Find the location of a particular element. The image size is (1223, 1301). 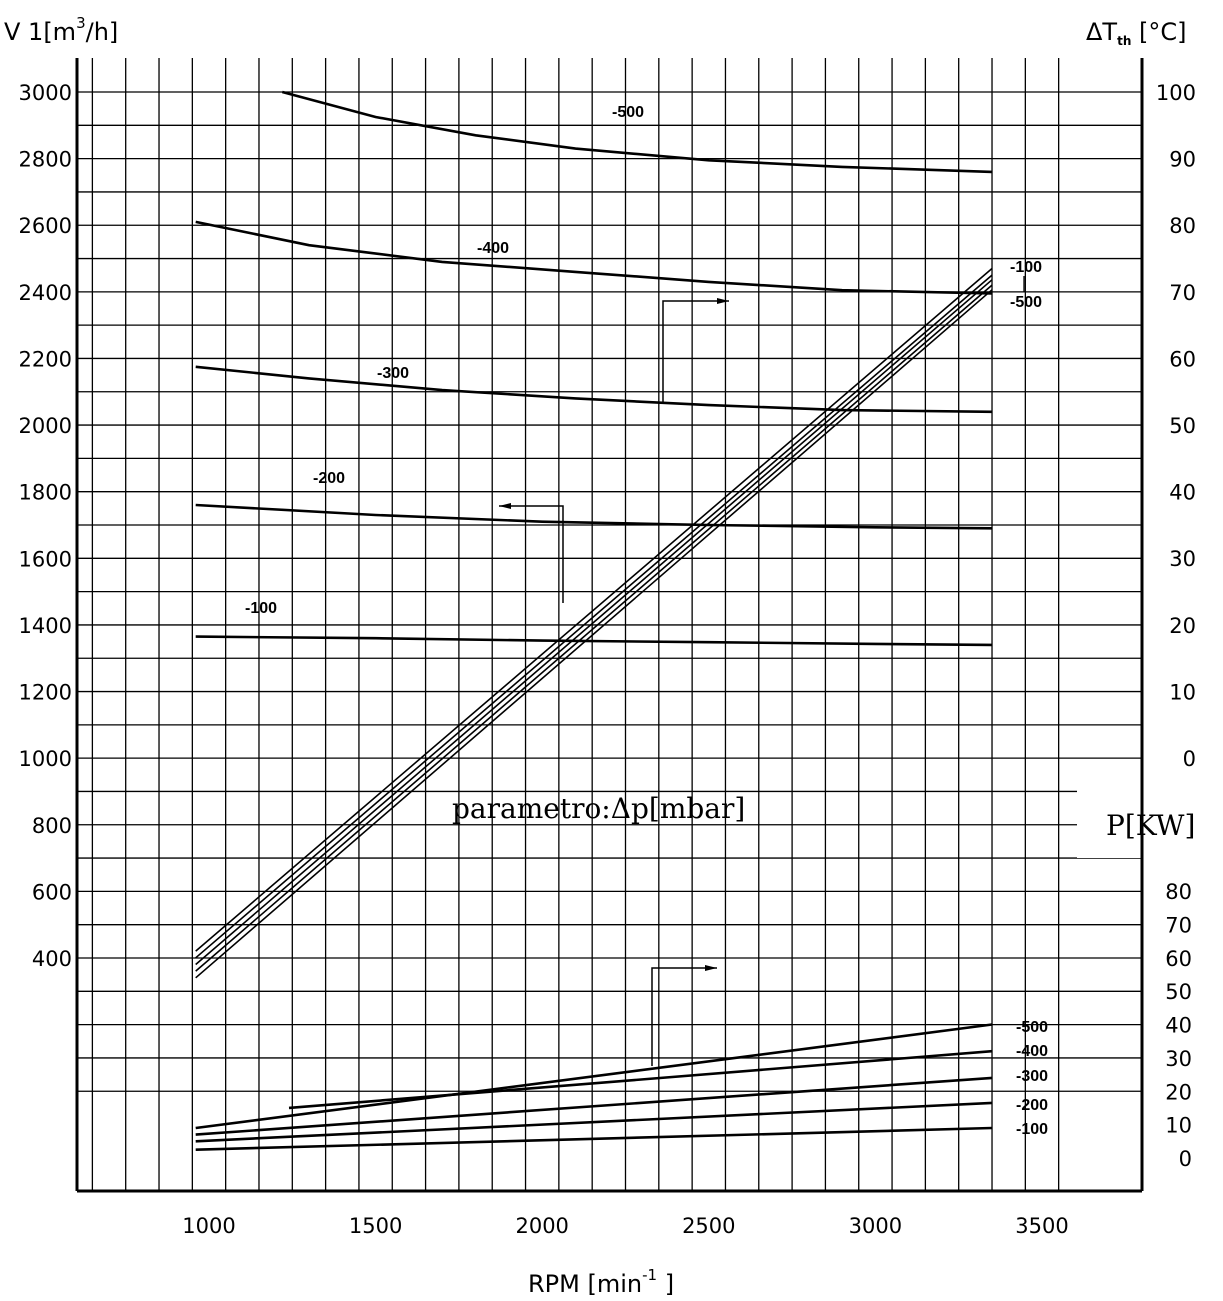

power-line-label: -200 is located at coordinates (1032, 1105).